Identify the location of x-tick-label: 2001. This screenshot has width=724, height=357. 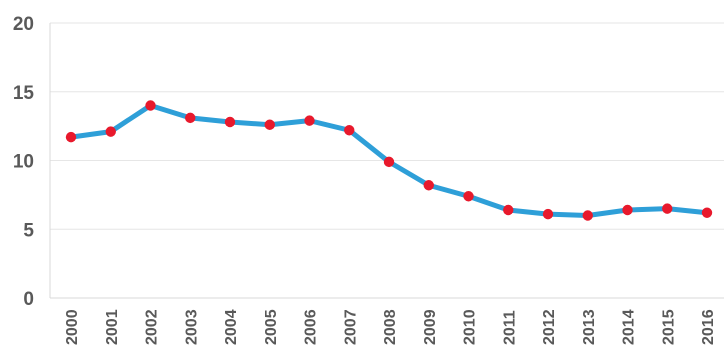
(112, 327).